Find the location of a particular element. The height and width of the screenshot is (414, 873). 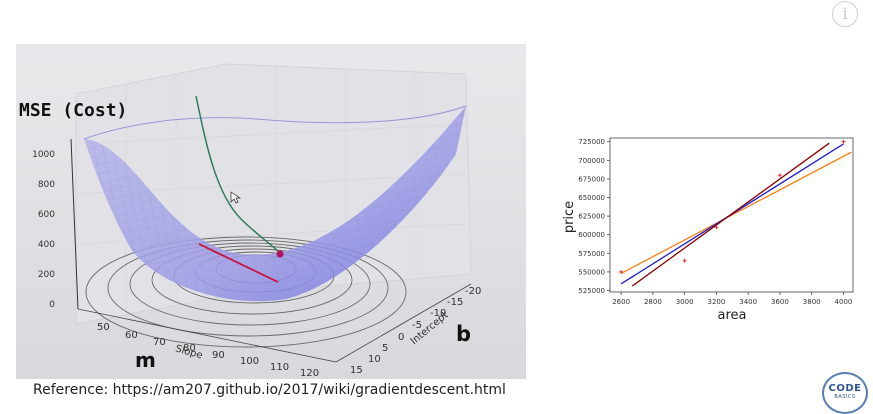

intercept-tick-label: -10 is located at coordinates (438, 313).